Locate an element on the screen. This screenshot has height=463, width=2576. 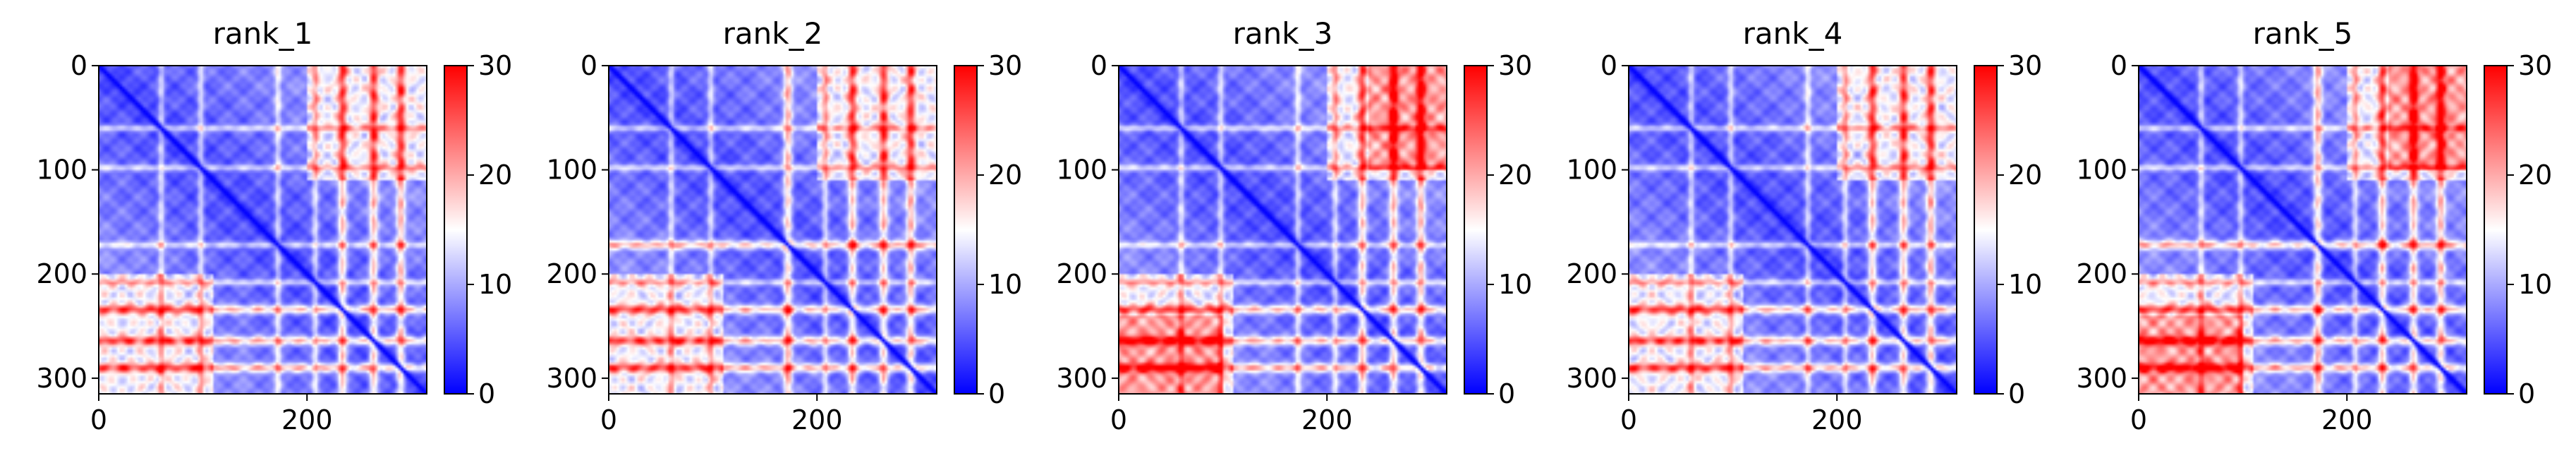
chart-title: rank_1 is located at coordinates (263, 33).